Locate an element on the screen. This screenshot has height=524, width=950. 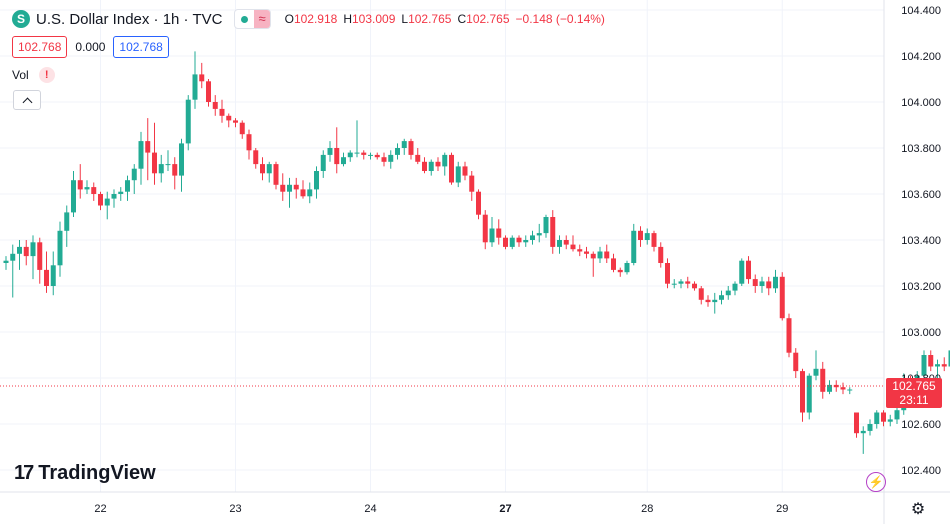
flash-icon: ⚡ is located at coordinates (876, 482).